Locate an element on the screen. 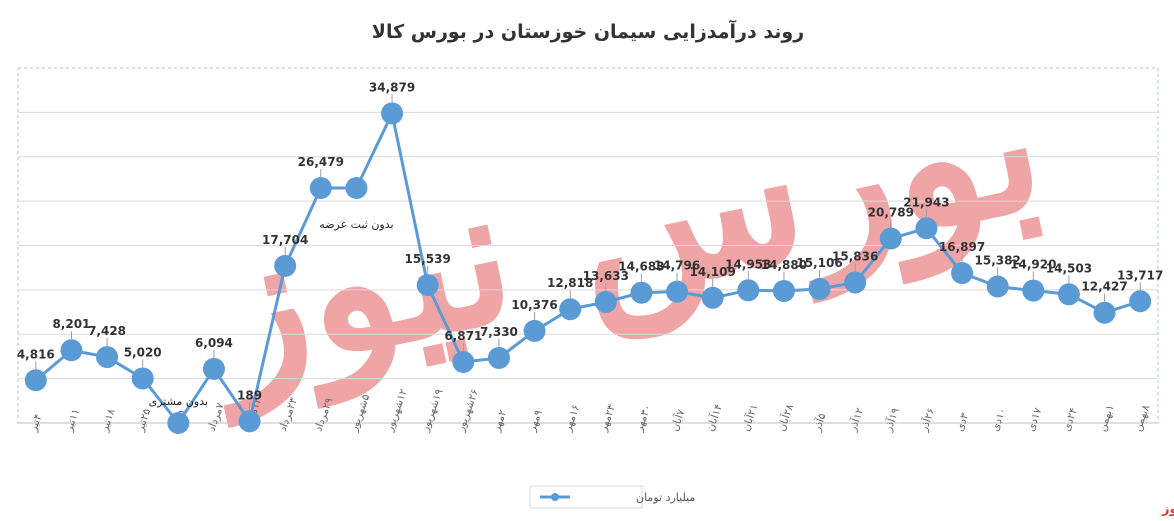  x-tick-label: ۳۰مهر is located at coordinates (643, 418).